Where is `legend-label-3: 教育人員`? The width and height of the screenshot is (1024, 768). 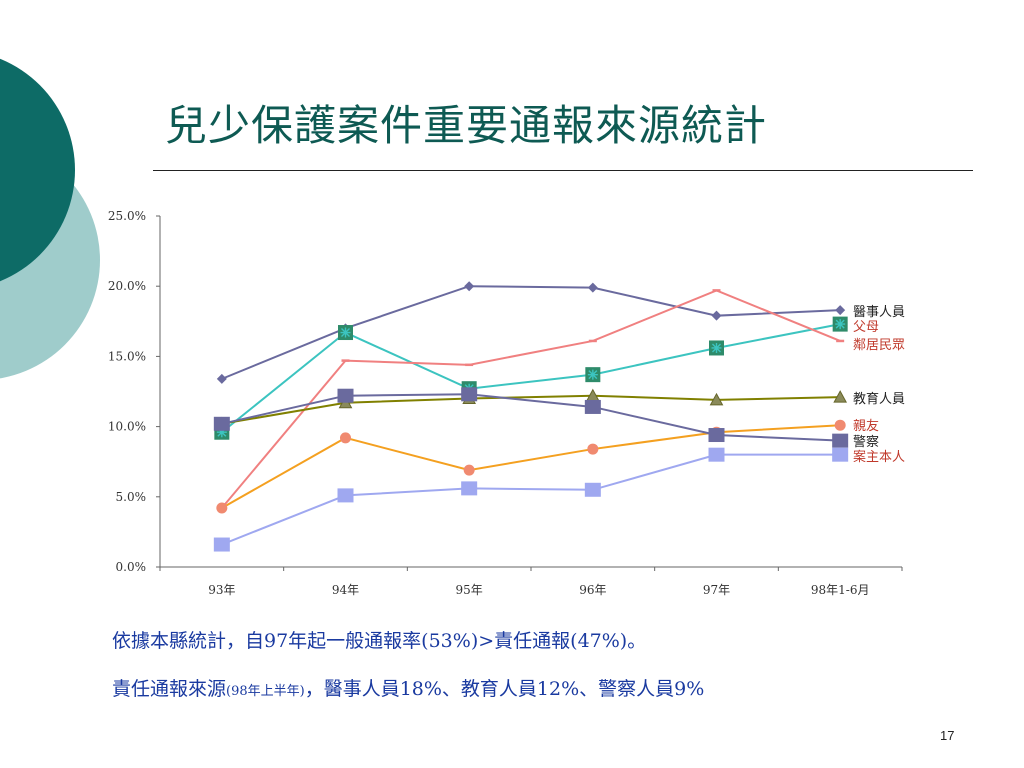 legend-label-3: 教育人員 is located at coordinates (879, 399).